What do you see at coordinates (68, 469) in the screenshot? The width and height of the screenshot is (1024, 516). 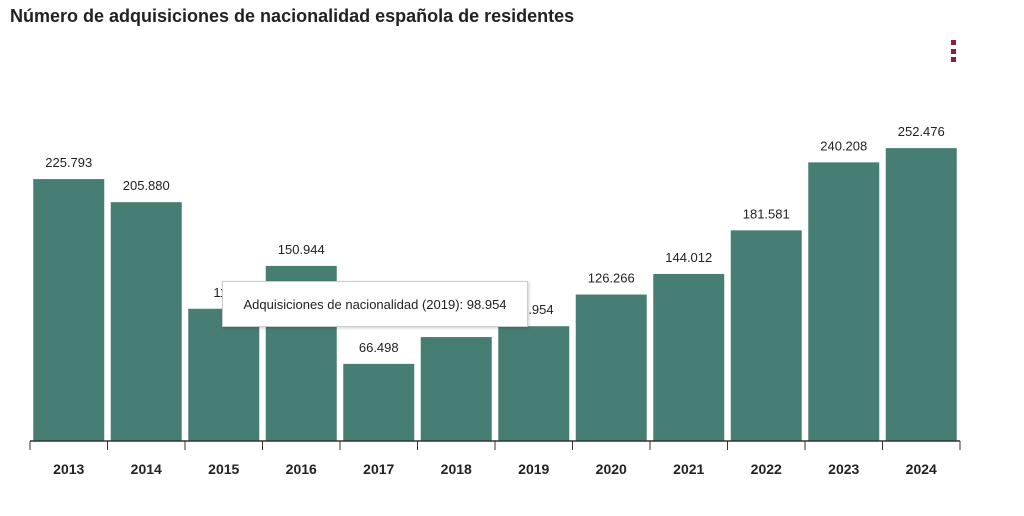 I see `x-tick-label: 2013` at bounding box center [68, 469].